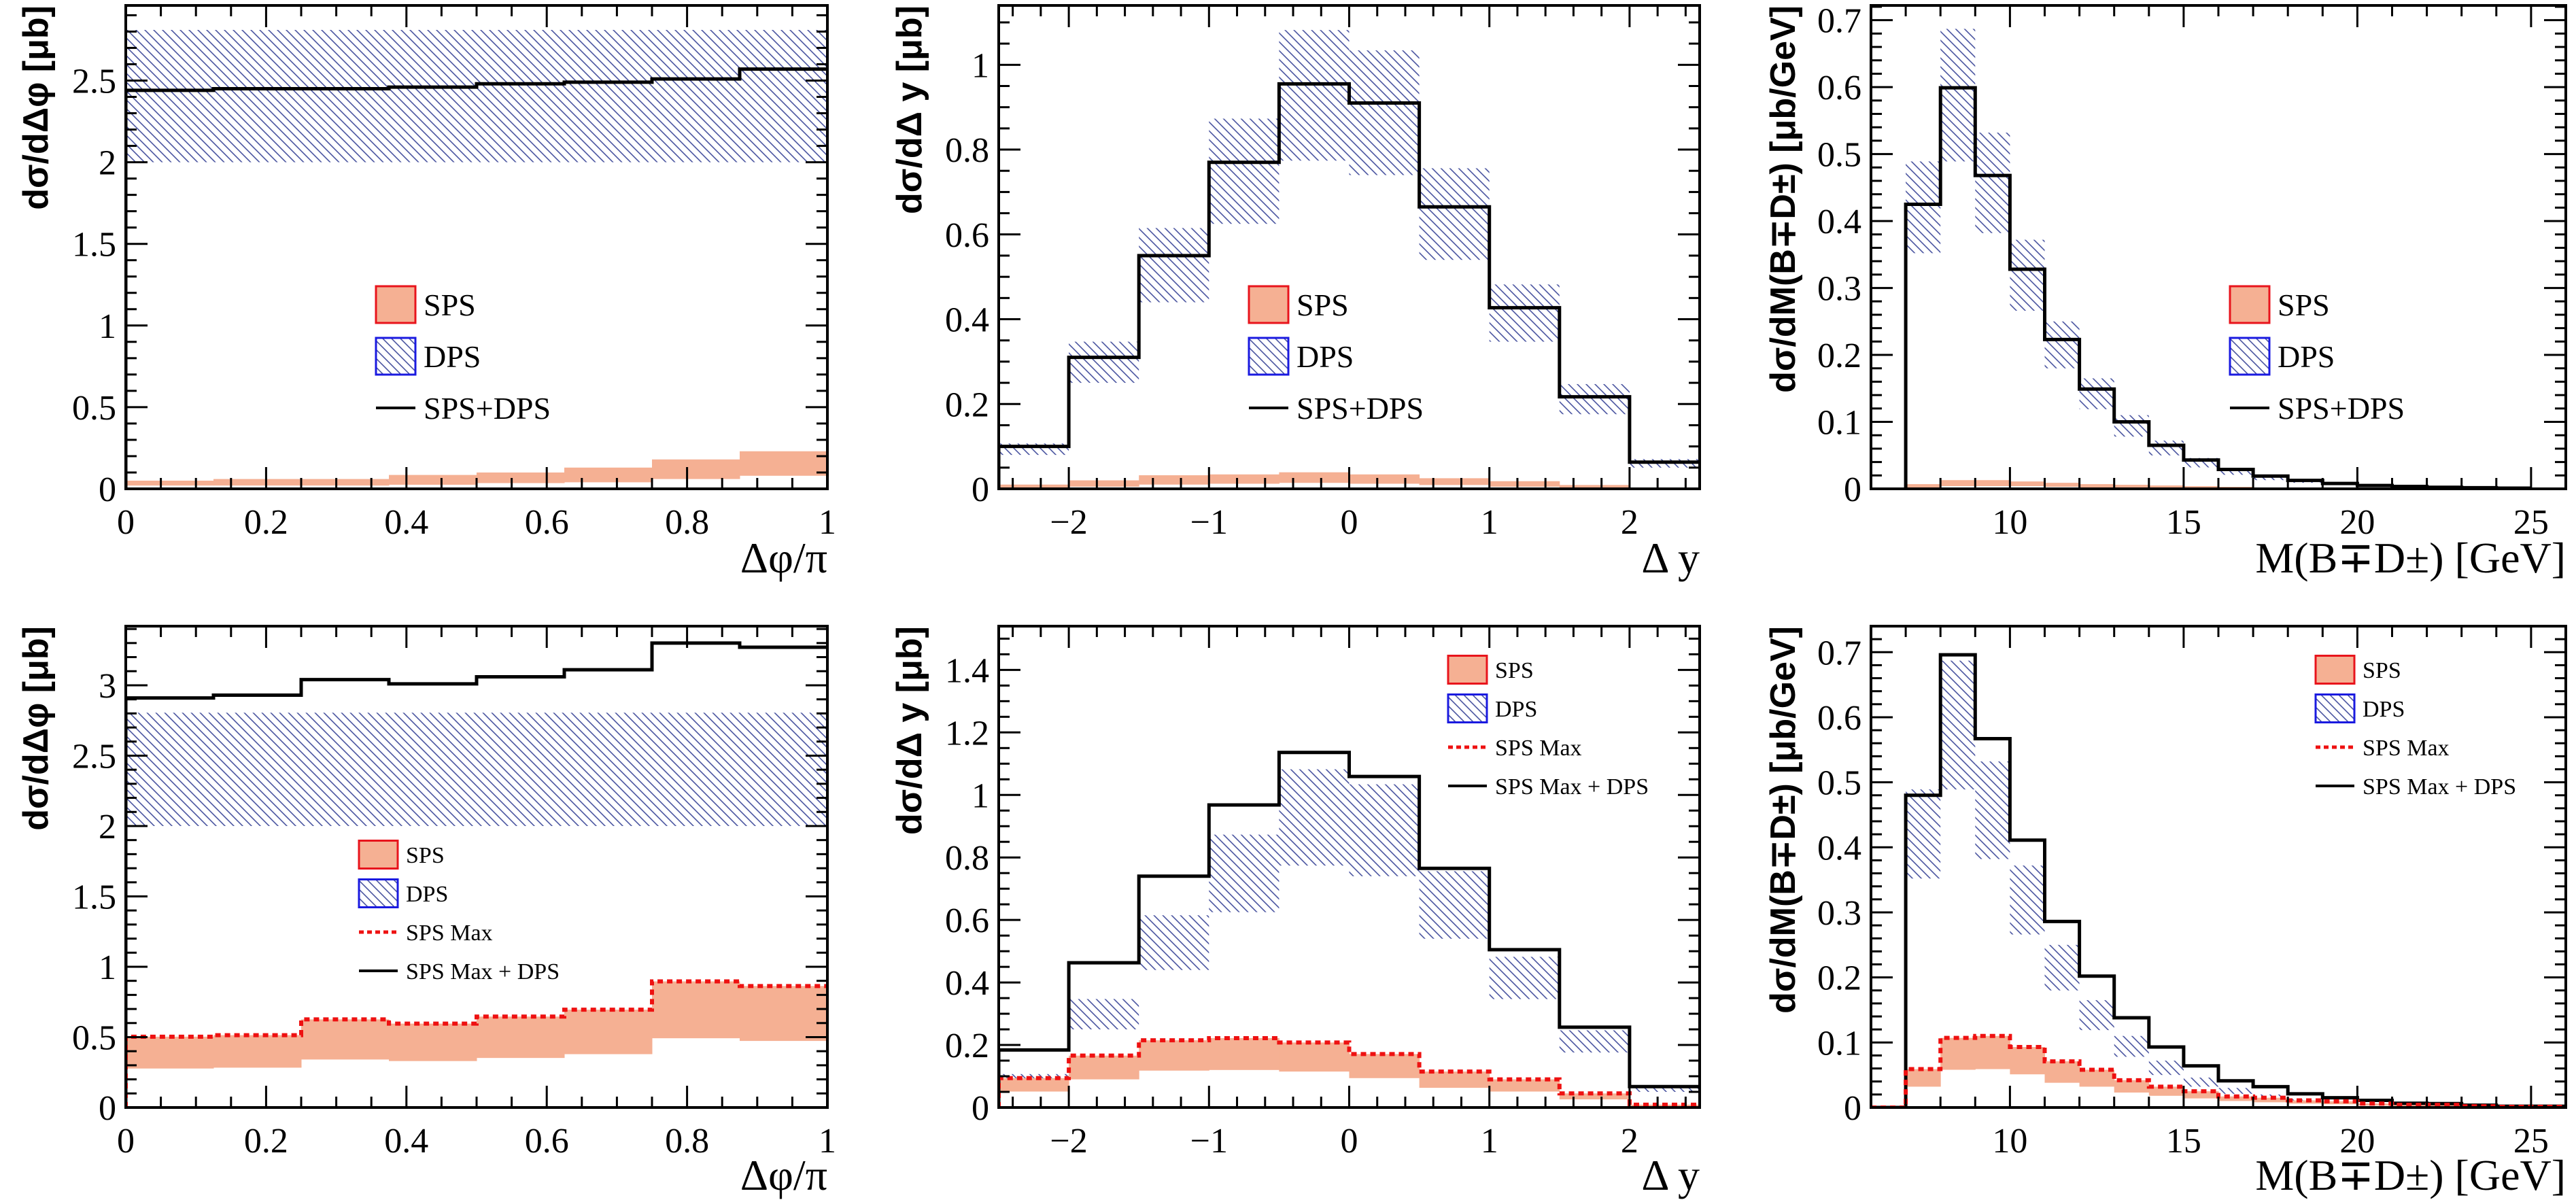 Image resolution: width=2576 pixels, height=1202 pixels. What do you see at coordinates (909, 110) in the screenshot?
I see `y-axis-title: dσ/dΔ y [μb]` at bounding box center [909, 110].